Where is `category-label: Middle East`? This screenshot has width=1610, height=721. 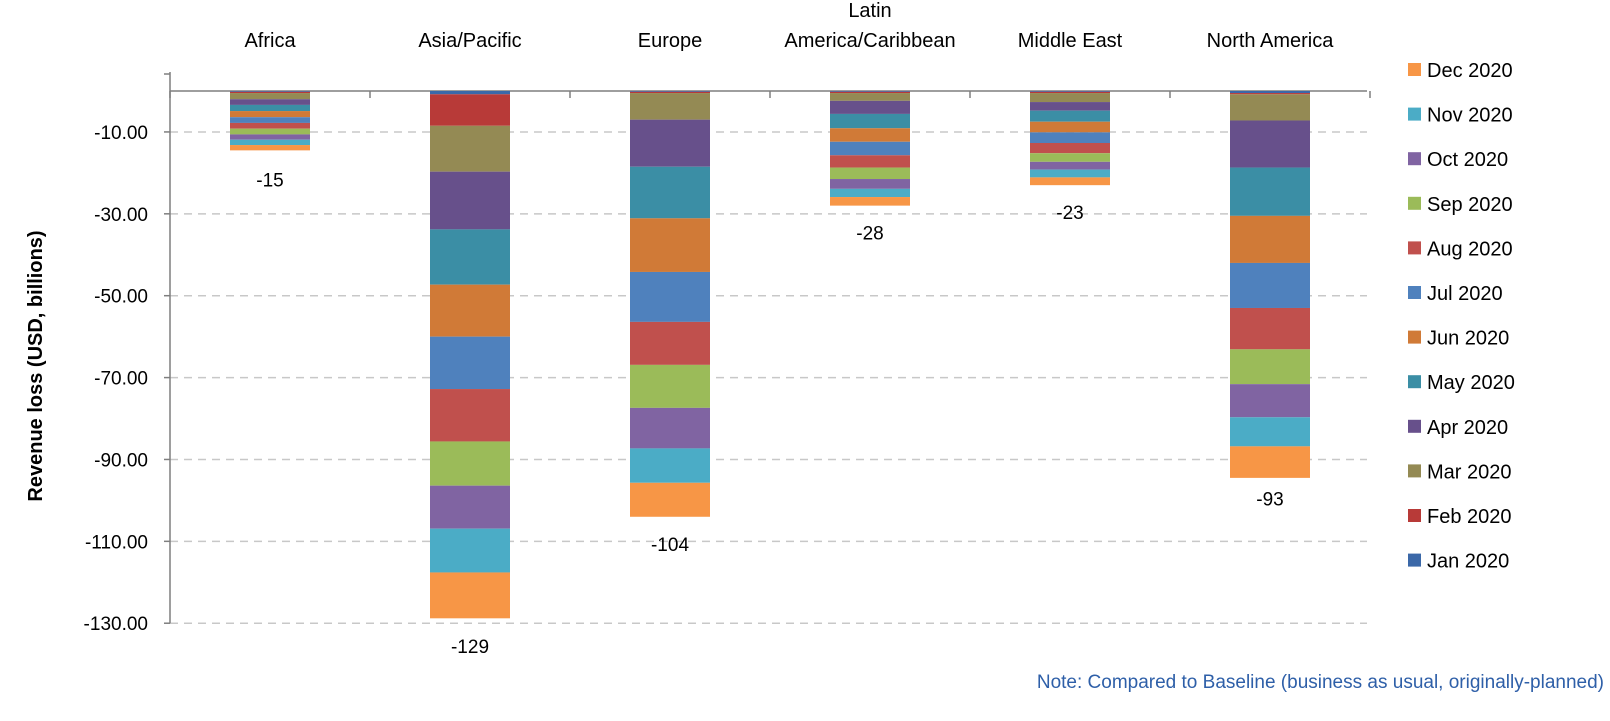 category-label: Middle East is located at coordinates (1070, 41).